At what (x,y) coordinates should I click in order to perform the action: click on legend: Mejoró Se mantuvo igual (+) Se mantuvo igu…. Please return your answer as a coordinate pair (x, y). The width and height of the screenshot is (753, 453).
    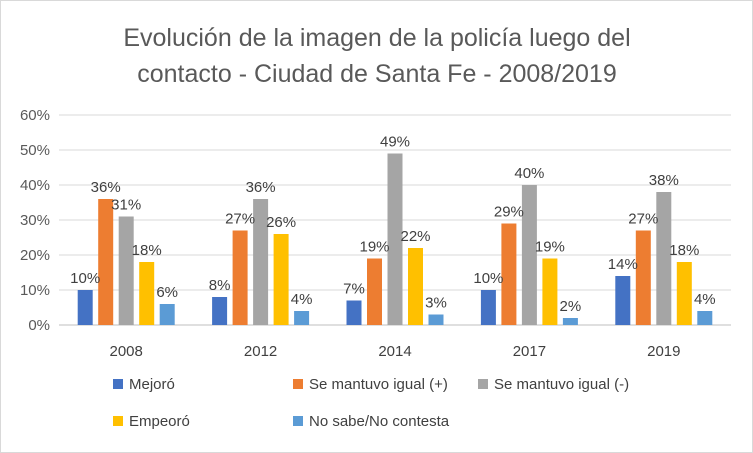
    Looking at the image, I should click on (371, 403).